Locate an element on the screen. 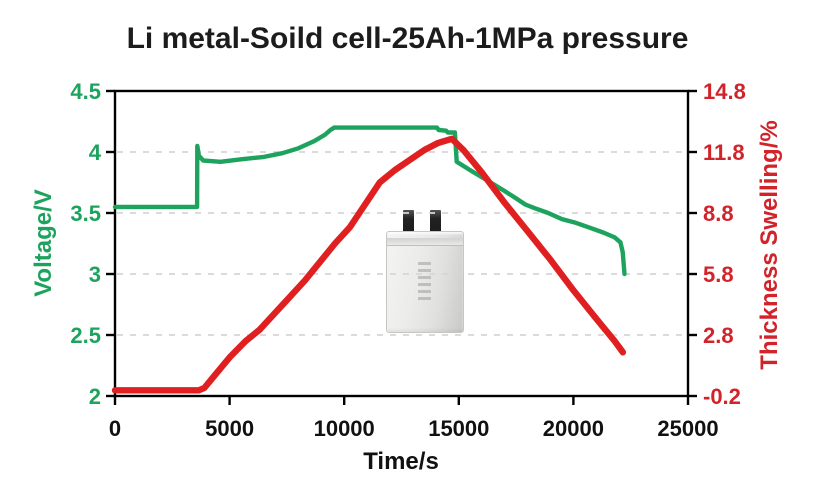 This screenshot has height=503, width=815. right-tick-label: -0.2 is located at coordinates (722, 396).